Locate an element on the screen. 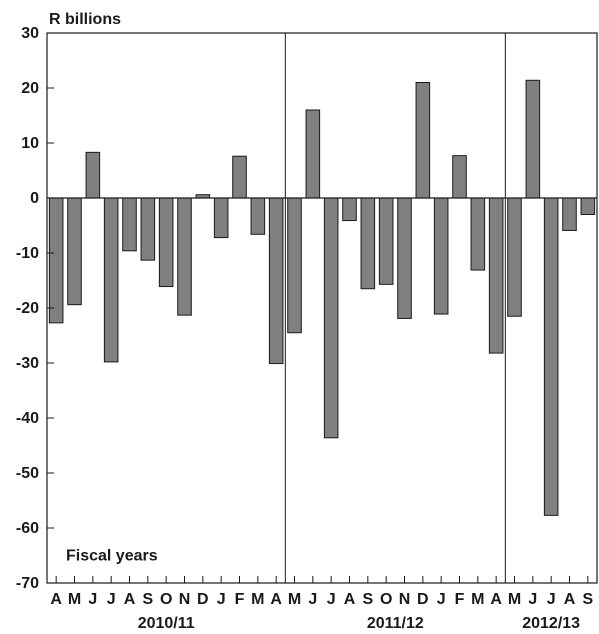  x-tick-label-6: O is located at coordinates (166, 599).